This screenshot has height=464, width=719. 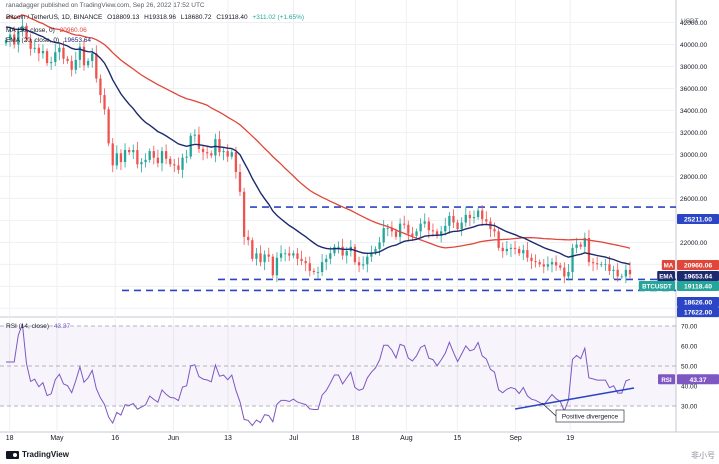 I want to click on ma-price-label: 20960.06, so click(x=698, y=266).